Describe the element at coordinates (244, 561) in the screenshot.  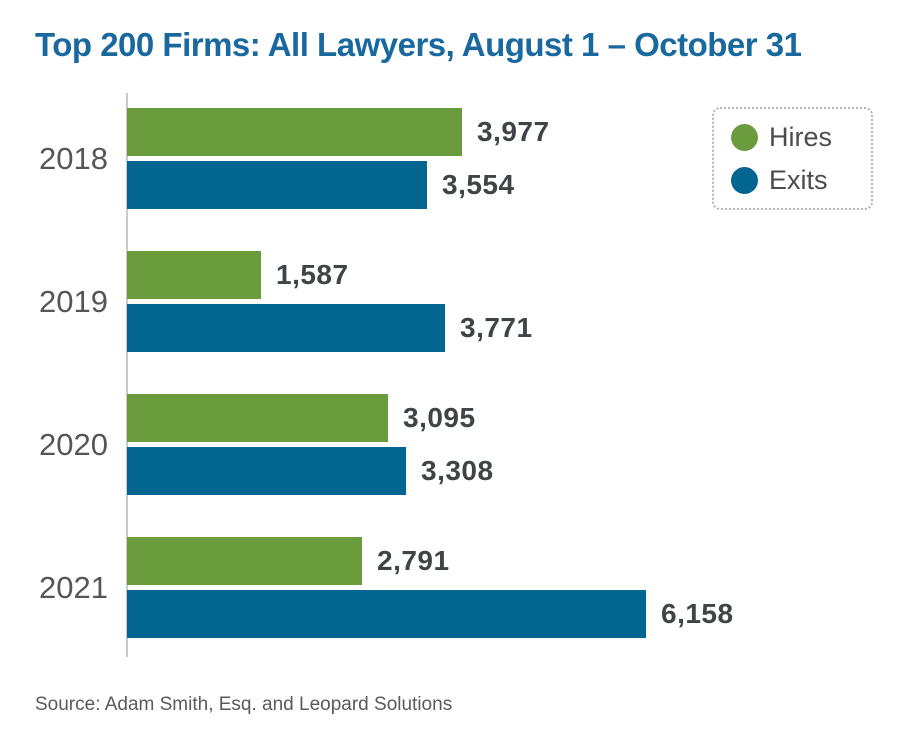
I see `hires-bar-2021` at that location.